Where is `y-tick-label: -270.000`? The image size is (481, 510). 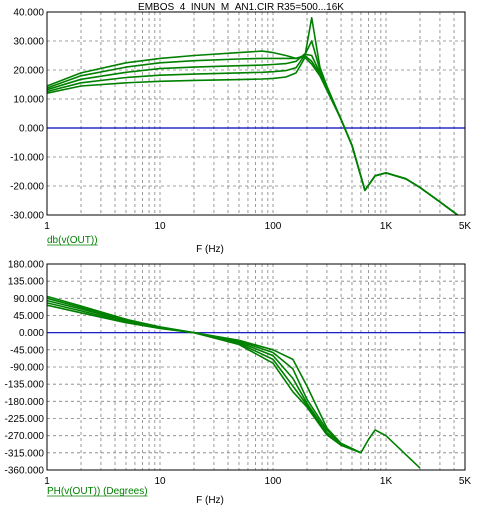
y-tick-label: -270.000 is located at coordinates (25, 436).